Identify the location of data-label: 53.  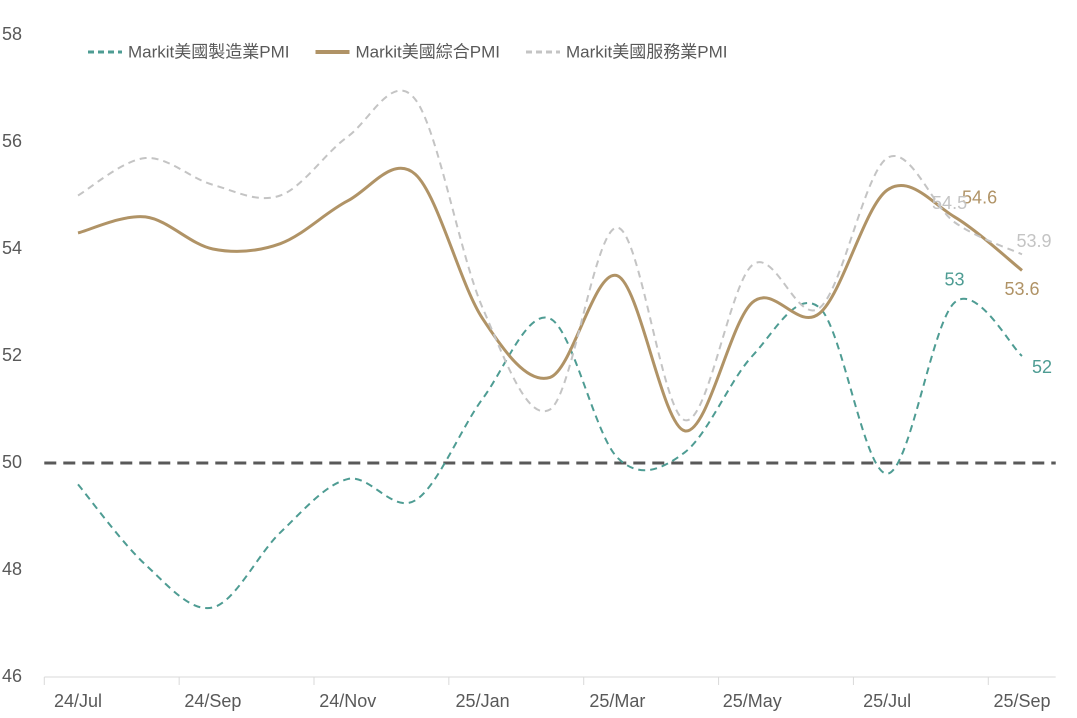
(955, 279).